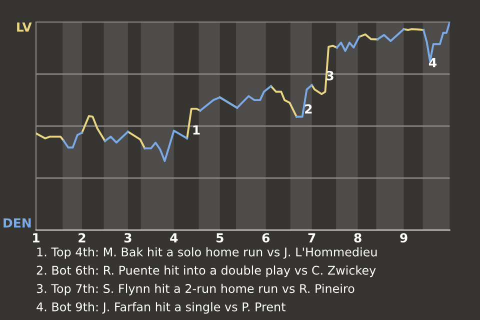 This screenshot has width=480, height=320. I want to click on x-tick-label: 6, so click(266, 238).